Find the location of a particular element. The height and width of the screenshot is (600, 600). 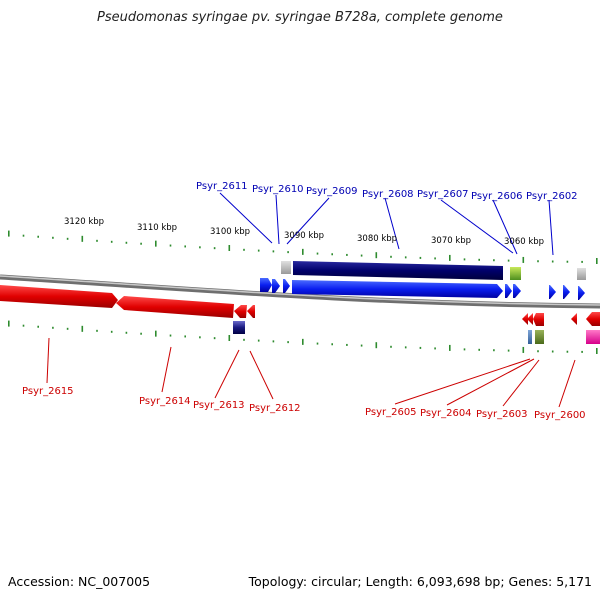

scale-label: 3090 kbp is located at coordinates (304, 236).